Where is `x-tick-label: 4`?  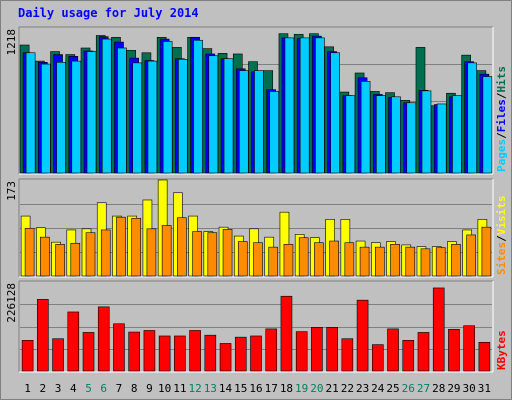
x-tick-label: 4 is located at coordinates (73, 388).